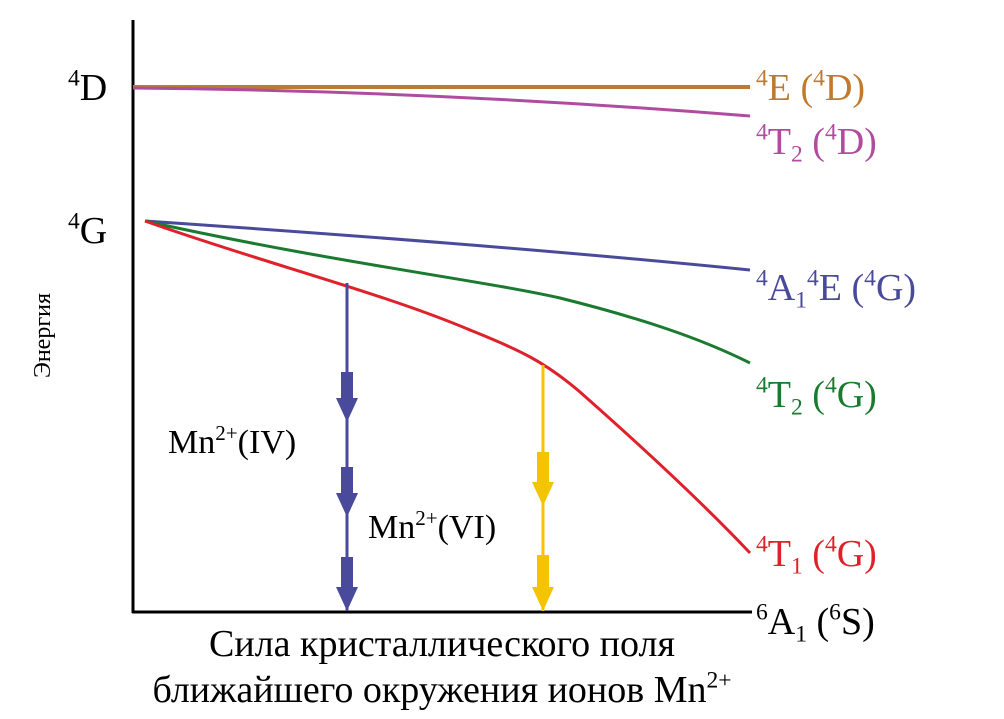 The image size is (1004, 719). I want to click on x-axis-label-line1: Сила кристаллического поля, so click(442, 644).